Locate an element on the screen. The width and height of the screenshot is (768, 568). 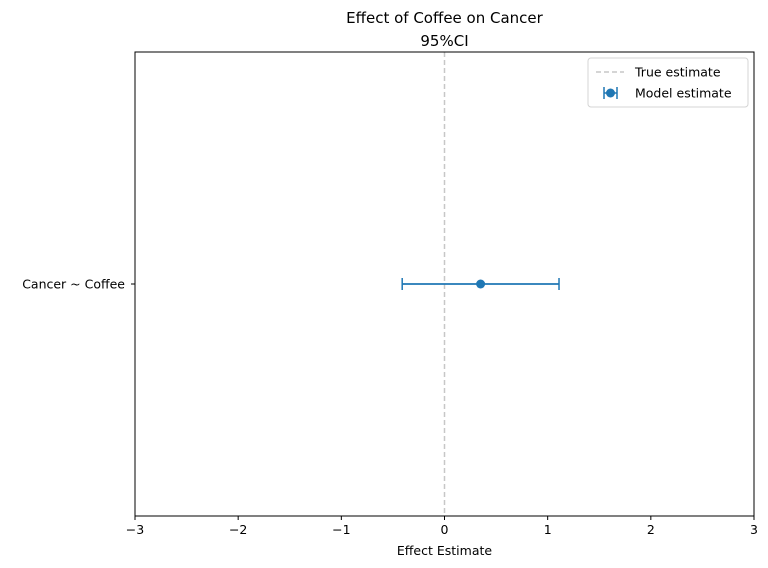
legend: True estimate Model estimate is located at coordinates (668, 82).